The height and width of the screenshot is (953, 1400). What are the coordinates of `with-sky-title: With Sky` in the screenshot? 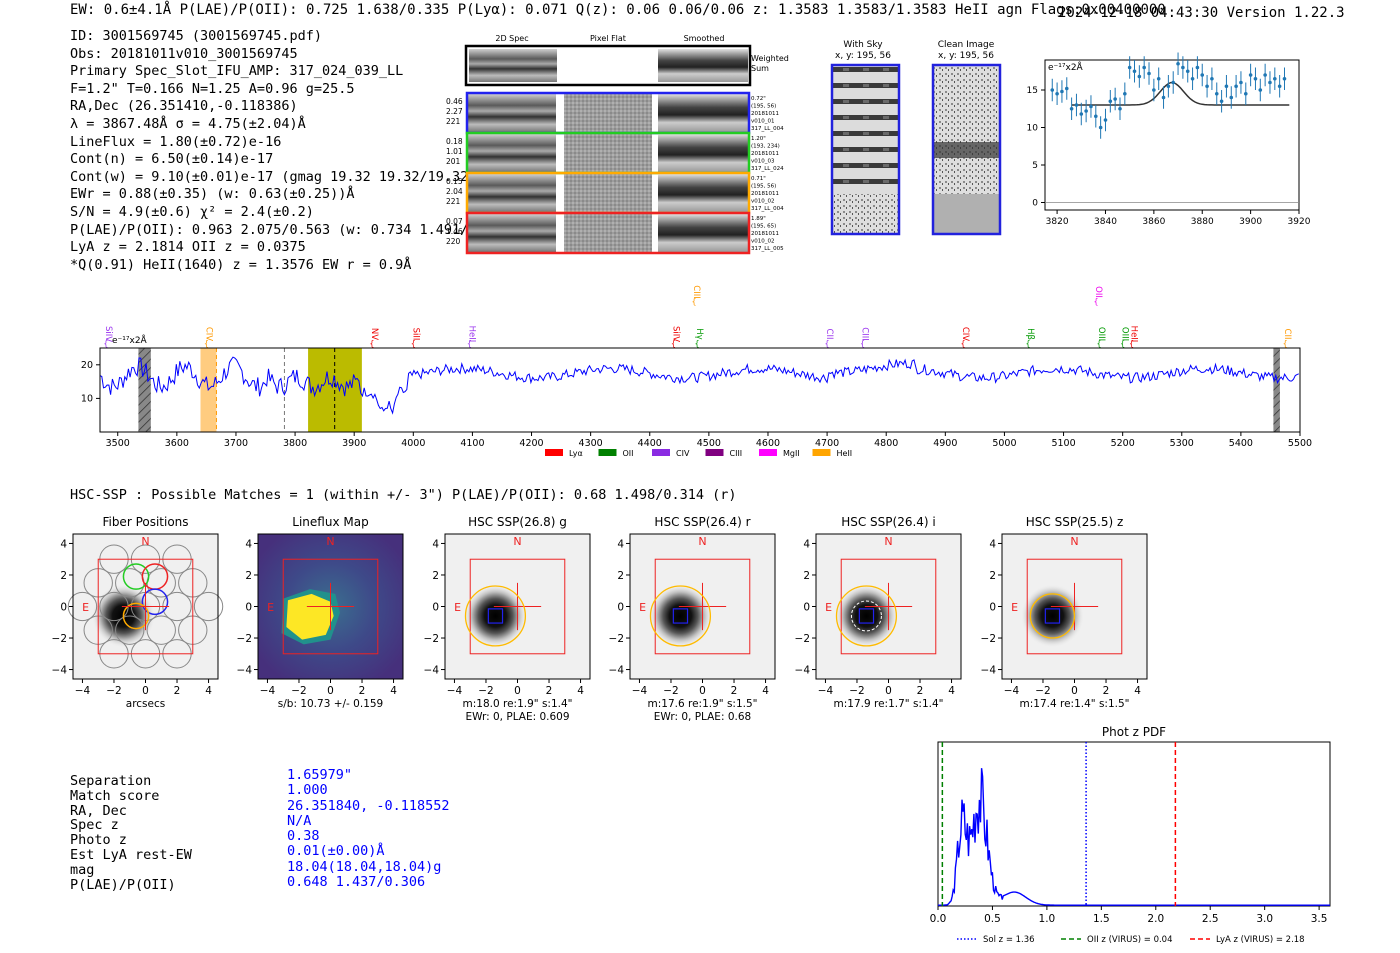 It's located at (863, 45).